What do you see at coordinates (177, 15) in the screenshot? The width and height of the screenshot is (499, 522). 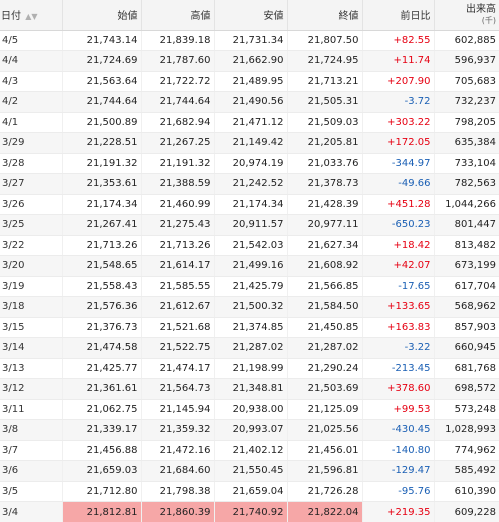 I see `high-column-header: 高値` at bounding box center [177, 15].